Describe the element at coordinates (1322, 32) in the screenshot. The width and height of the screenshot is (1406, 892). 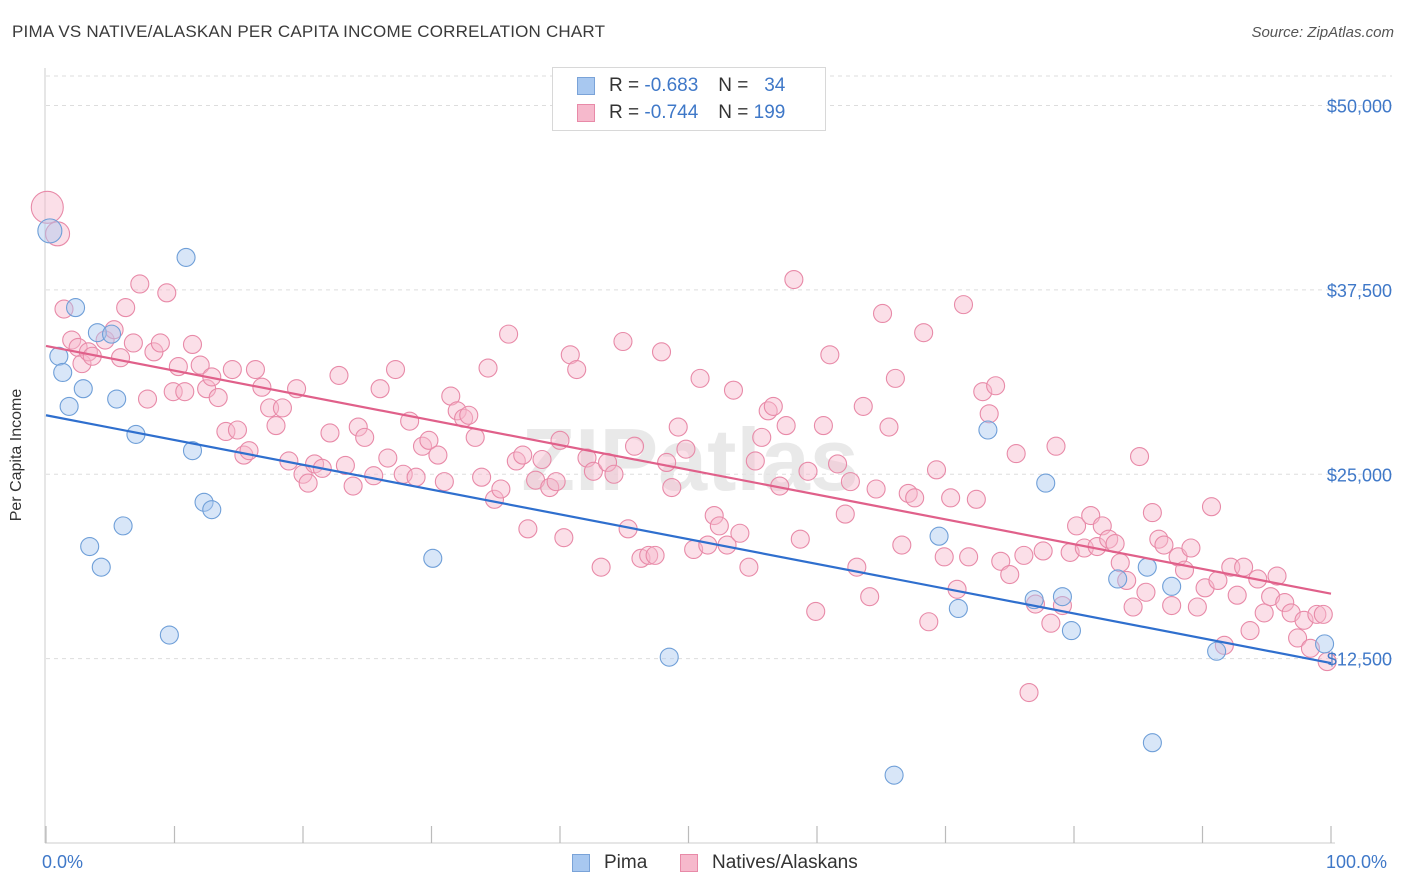
I see `source-note: Source: ZipAtlas.com` at that location.